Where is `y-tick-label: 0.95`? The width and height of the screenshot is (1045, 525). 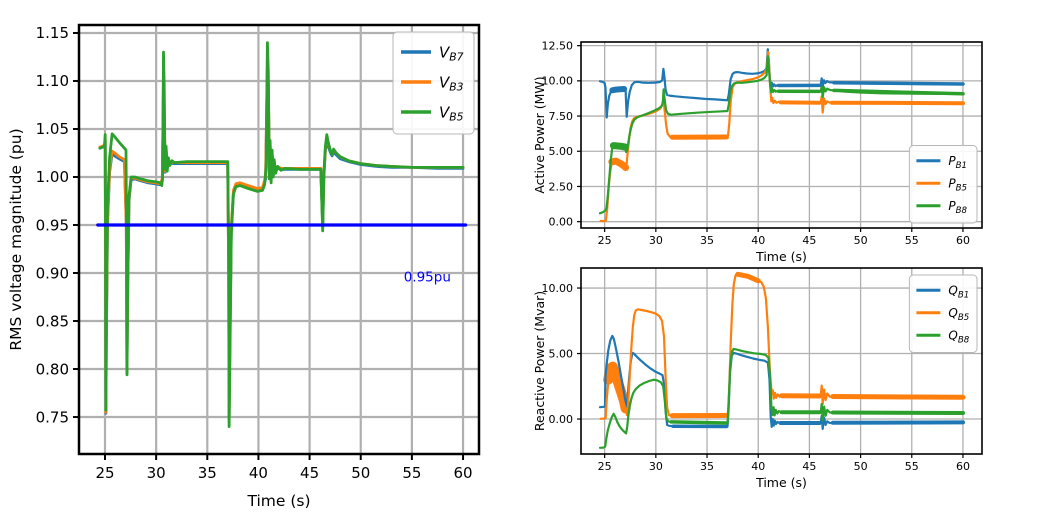 y-tick-label: 0.95 is located at coordinates (52, 225).